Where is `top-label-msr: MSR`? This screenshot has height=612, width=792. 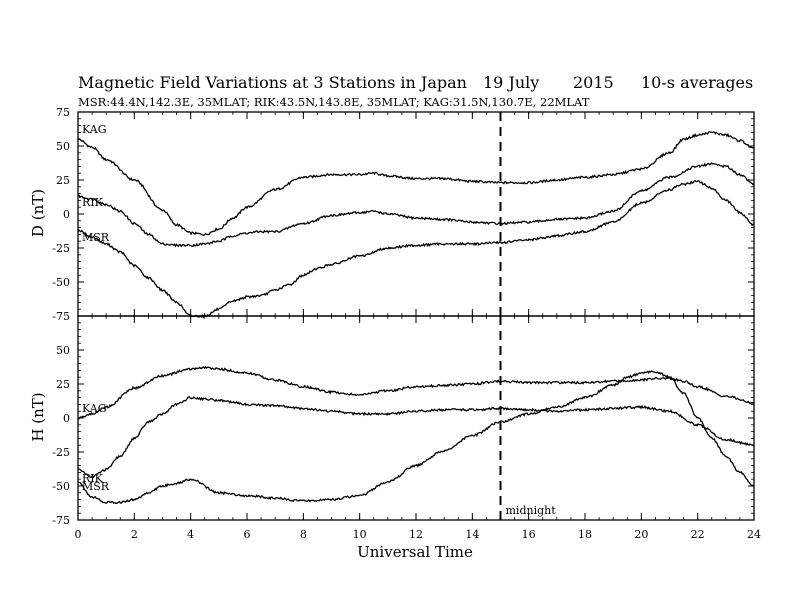 top-label-msr: MSR is located at coordinates (96, 237).